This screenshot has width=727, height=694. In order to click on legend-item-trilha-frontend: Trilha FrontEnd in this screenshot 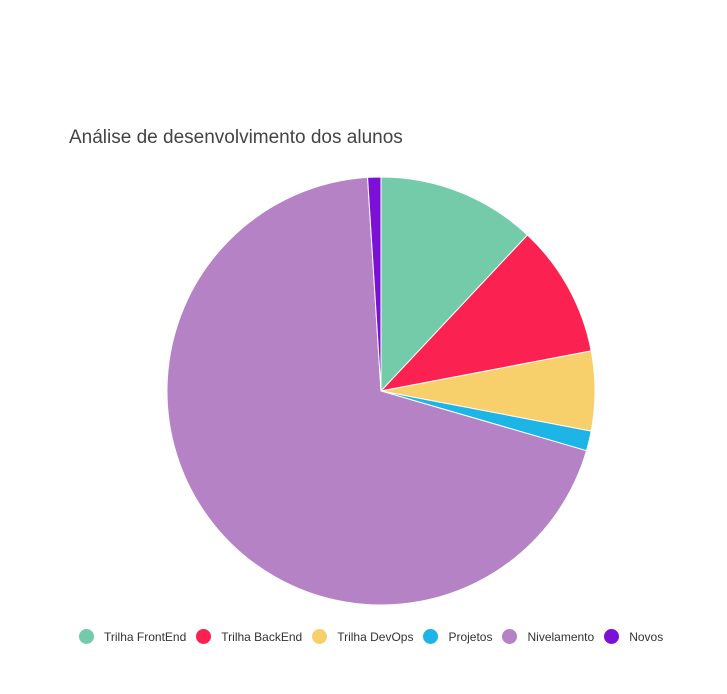, I will do `click(132, 636)`.